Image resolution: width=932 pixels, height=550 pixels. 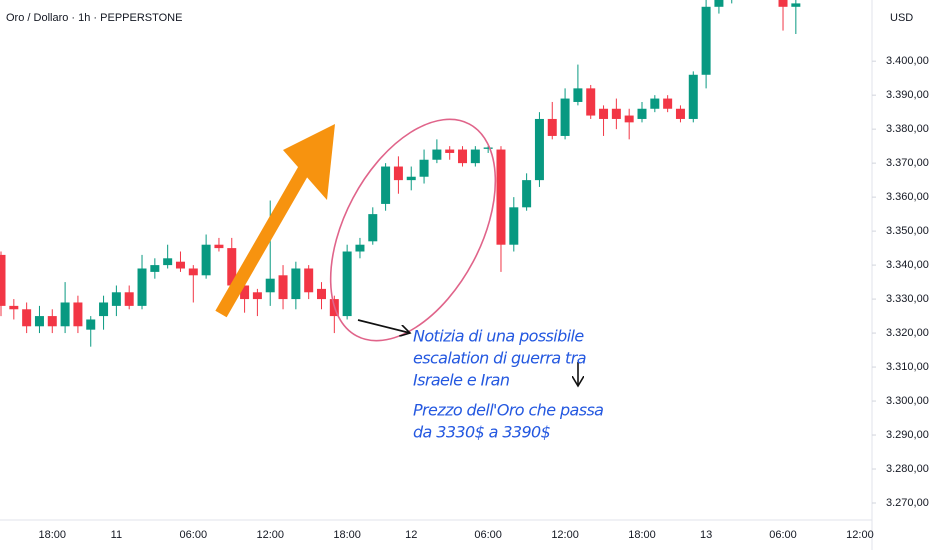 What do you see at coordinates (907, 197) in the screenshot?
I see `y-tick-label: 3.360,00` at bounding box center [907, 197].